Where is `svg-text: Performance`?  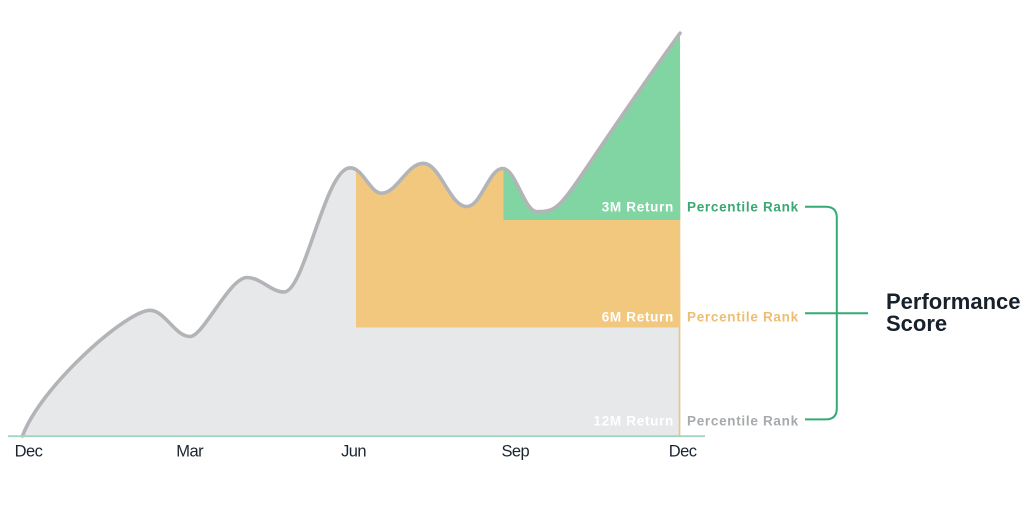 svg-text: Performance is located at coordinates (953, 301).